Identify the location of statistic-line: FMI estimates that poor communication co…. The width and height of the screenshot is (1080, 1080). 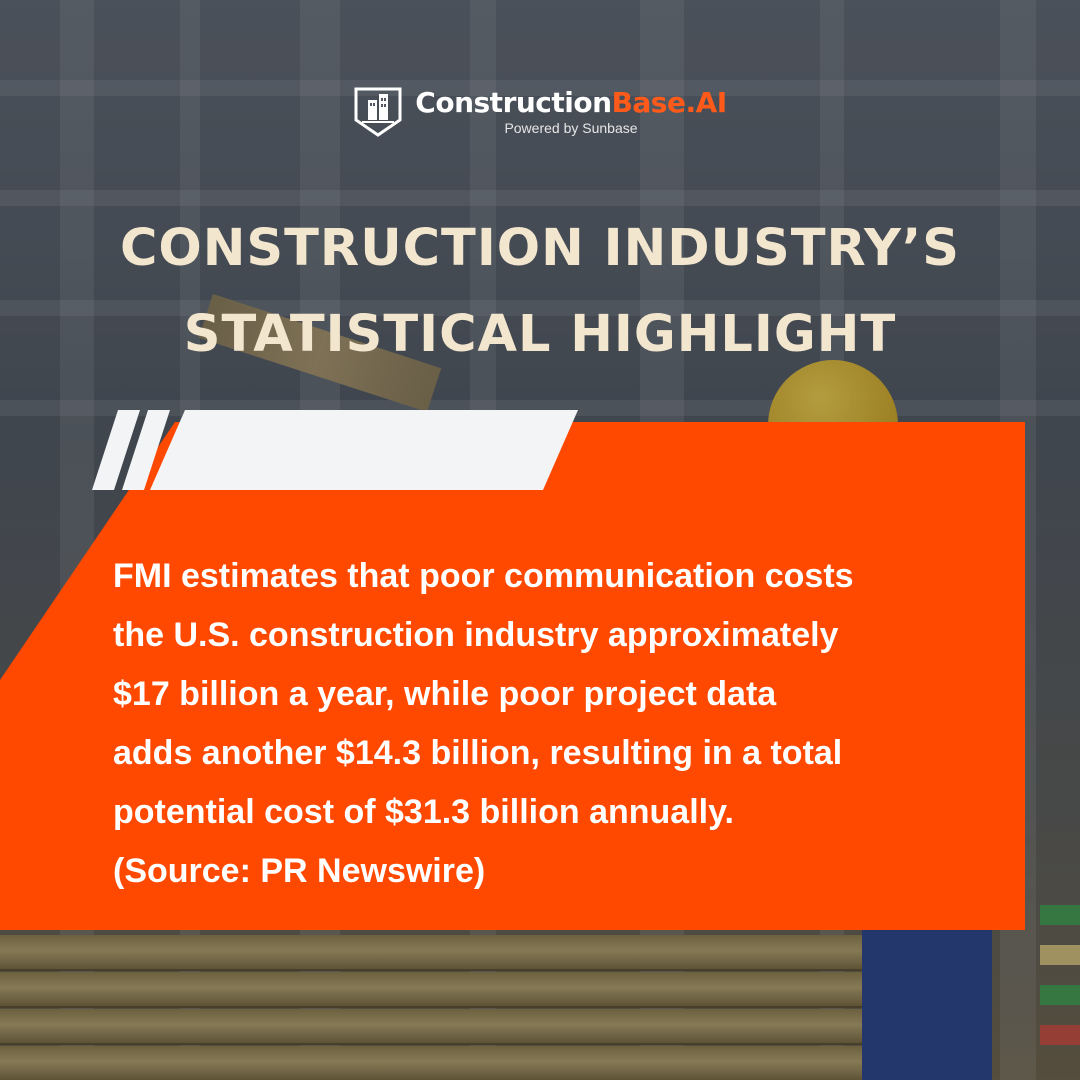
(483, 576).